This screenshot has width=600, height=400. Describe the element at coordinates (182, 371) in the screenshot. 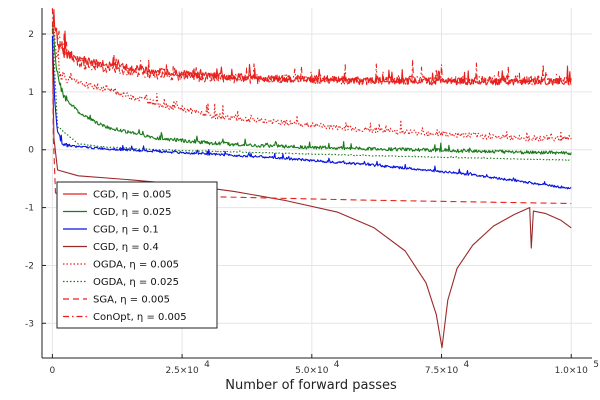

I see `x-tick-label: 2.5×10` at that location.